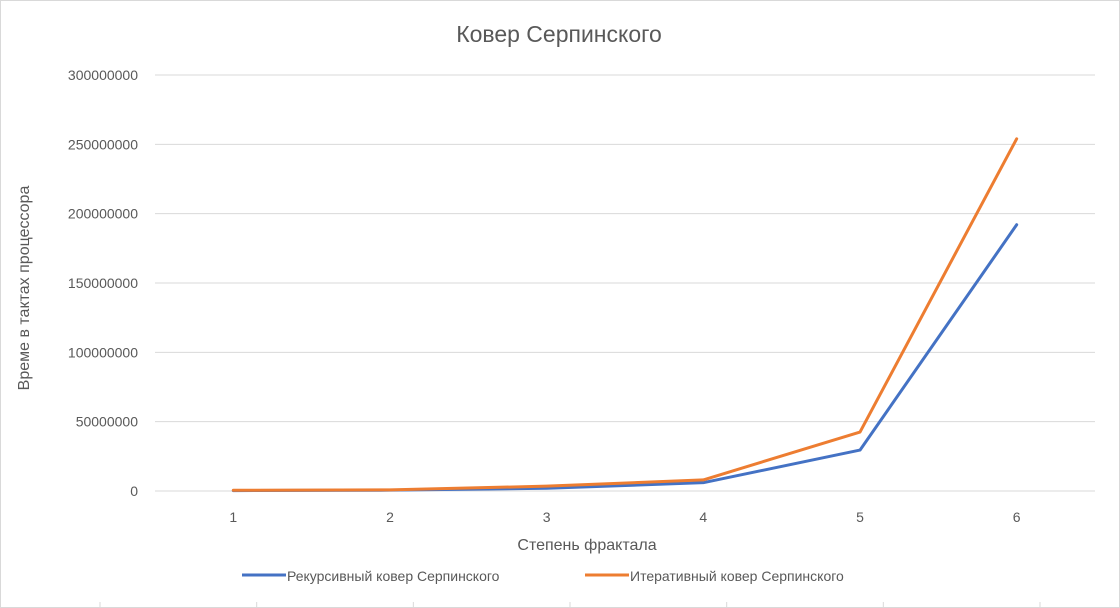 The image size is (1120, 608). What do you see at coordinates (24, 288) in the screenshot?
I see `y-axis-title: Време в тактах процессора` at bounding box center [24, 288].